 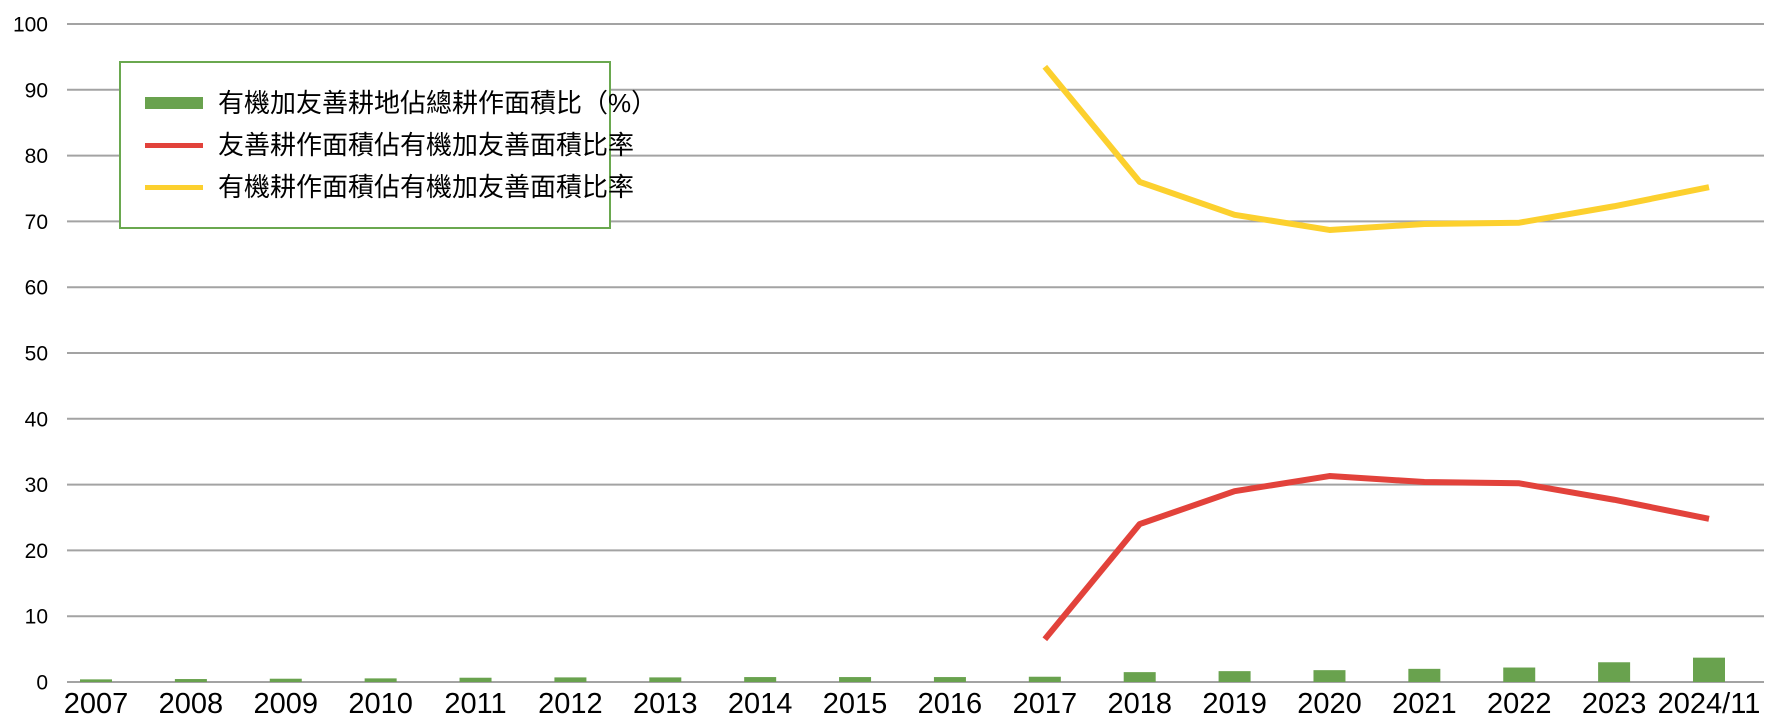 What do you see at coordinates (760, 679) in the screenshot?
I see `bar-2014` at bounding box center [760, 679].